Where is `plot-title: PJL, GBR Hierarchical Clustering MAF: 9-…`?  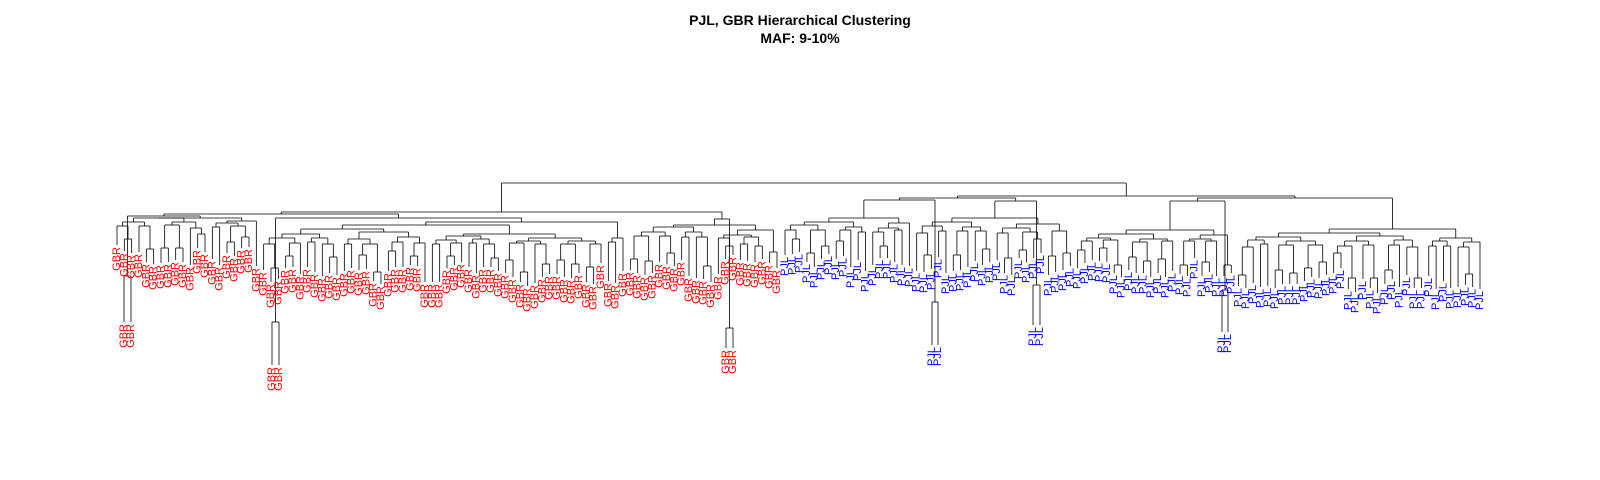
plot-title: PJL, GBR Hierarchical Clustering MAF: 9-… is located at coordinates (800, 29).